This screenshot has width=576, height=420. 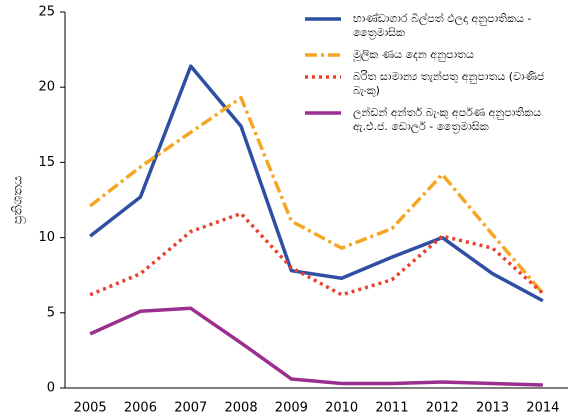 What do you see at coordinates (46, 162) in the screenshot?
I see `y-tick-label: 15` at bounding box center [46, 162].